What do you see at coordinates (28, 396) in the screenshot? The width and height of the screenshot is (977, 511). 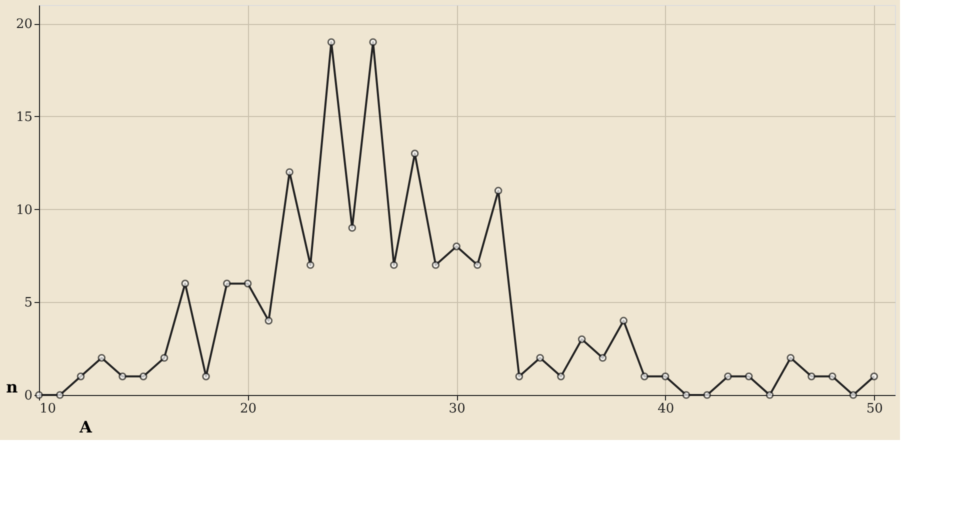 I see `y-tick-label: 0` at bounding box center [28, 396].